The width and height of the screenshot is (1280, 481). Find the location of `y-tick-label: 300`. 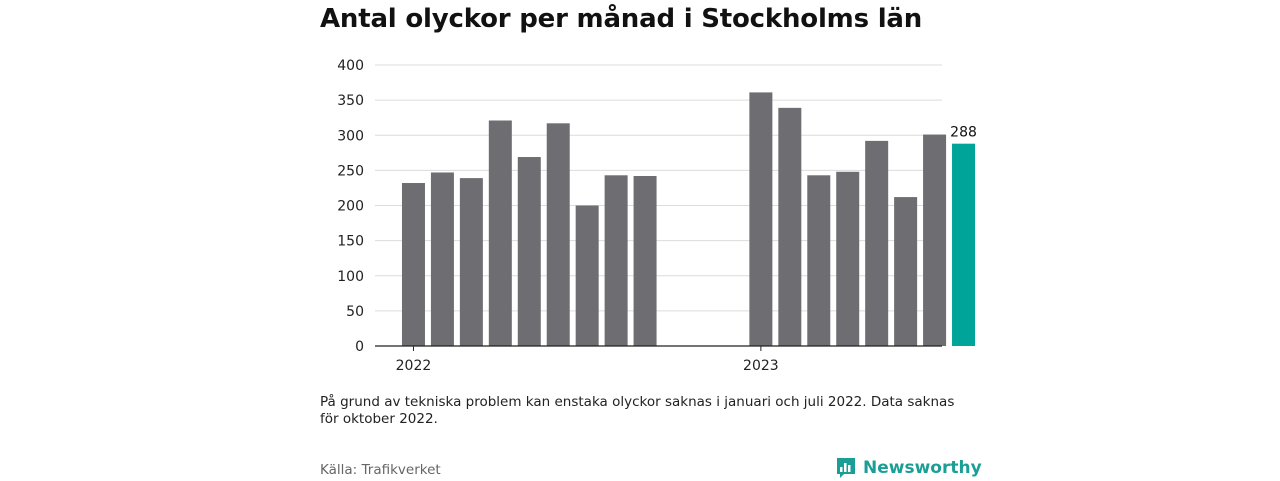

y-tick-label: 300 is located at coordinates (350, 136).